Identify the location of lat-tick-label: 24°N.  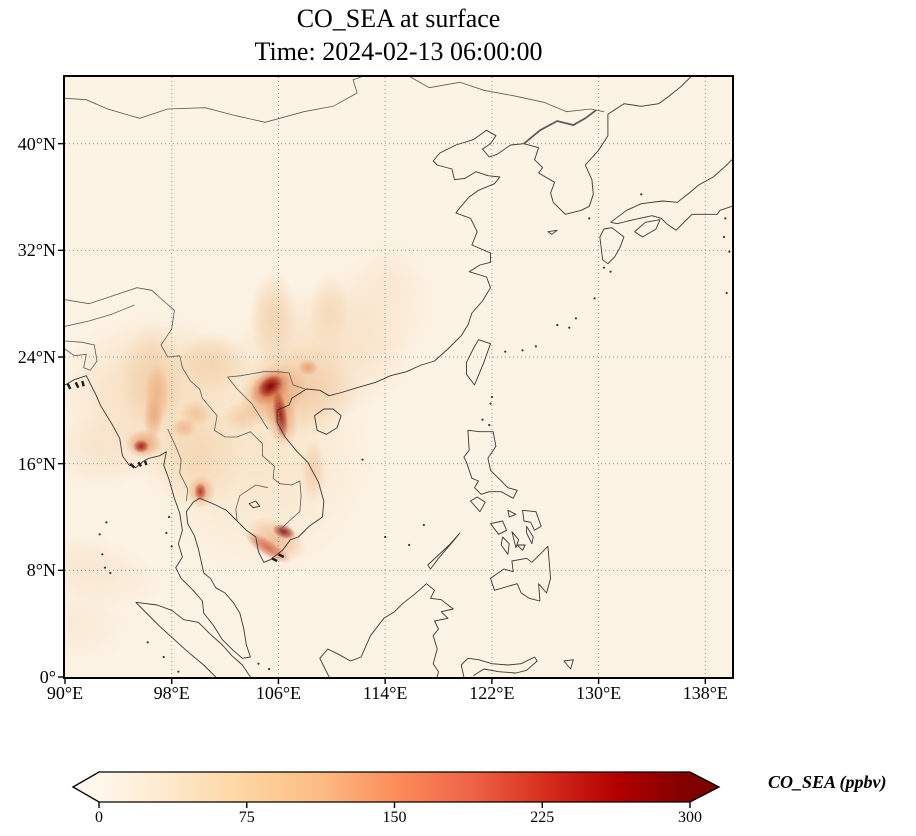
(36, 357).